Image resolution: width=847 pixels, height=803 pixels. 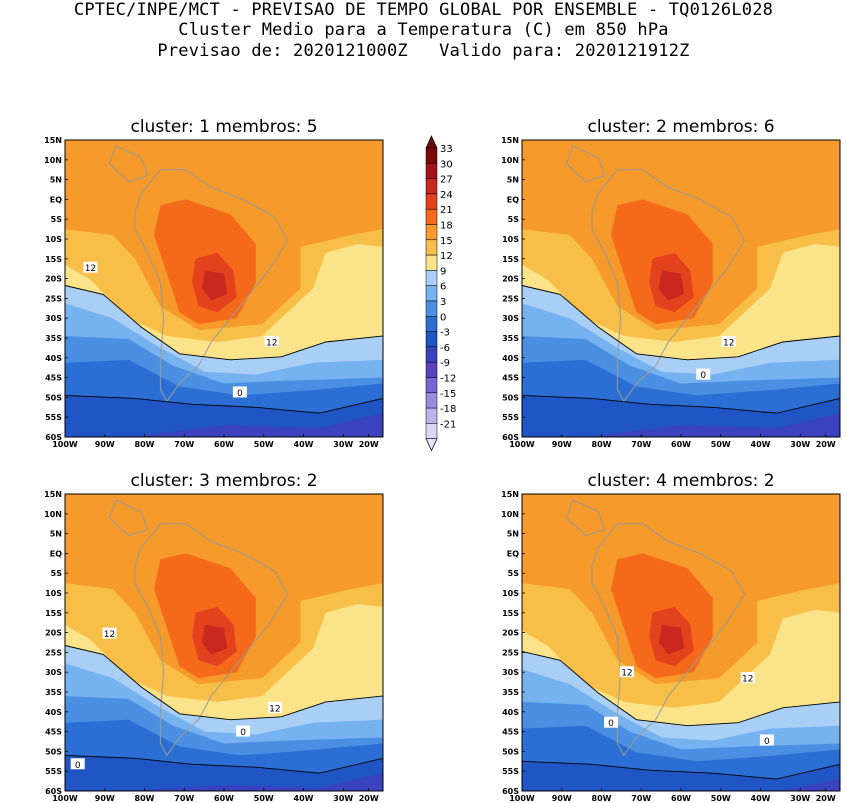 What do you see at coordinates (446, 210) in the screenshot?
I see `colorbar-label: 21` at bounding box center [446, 210].